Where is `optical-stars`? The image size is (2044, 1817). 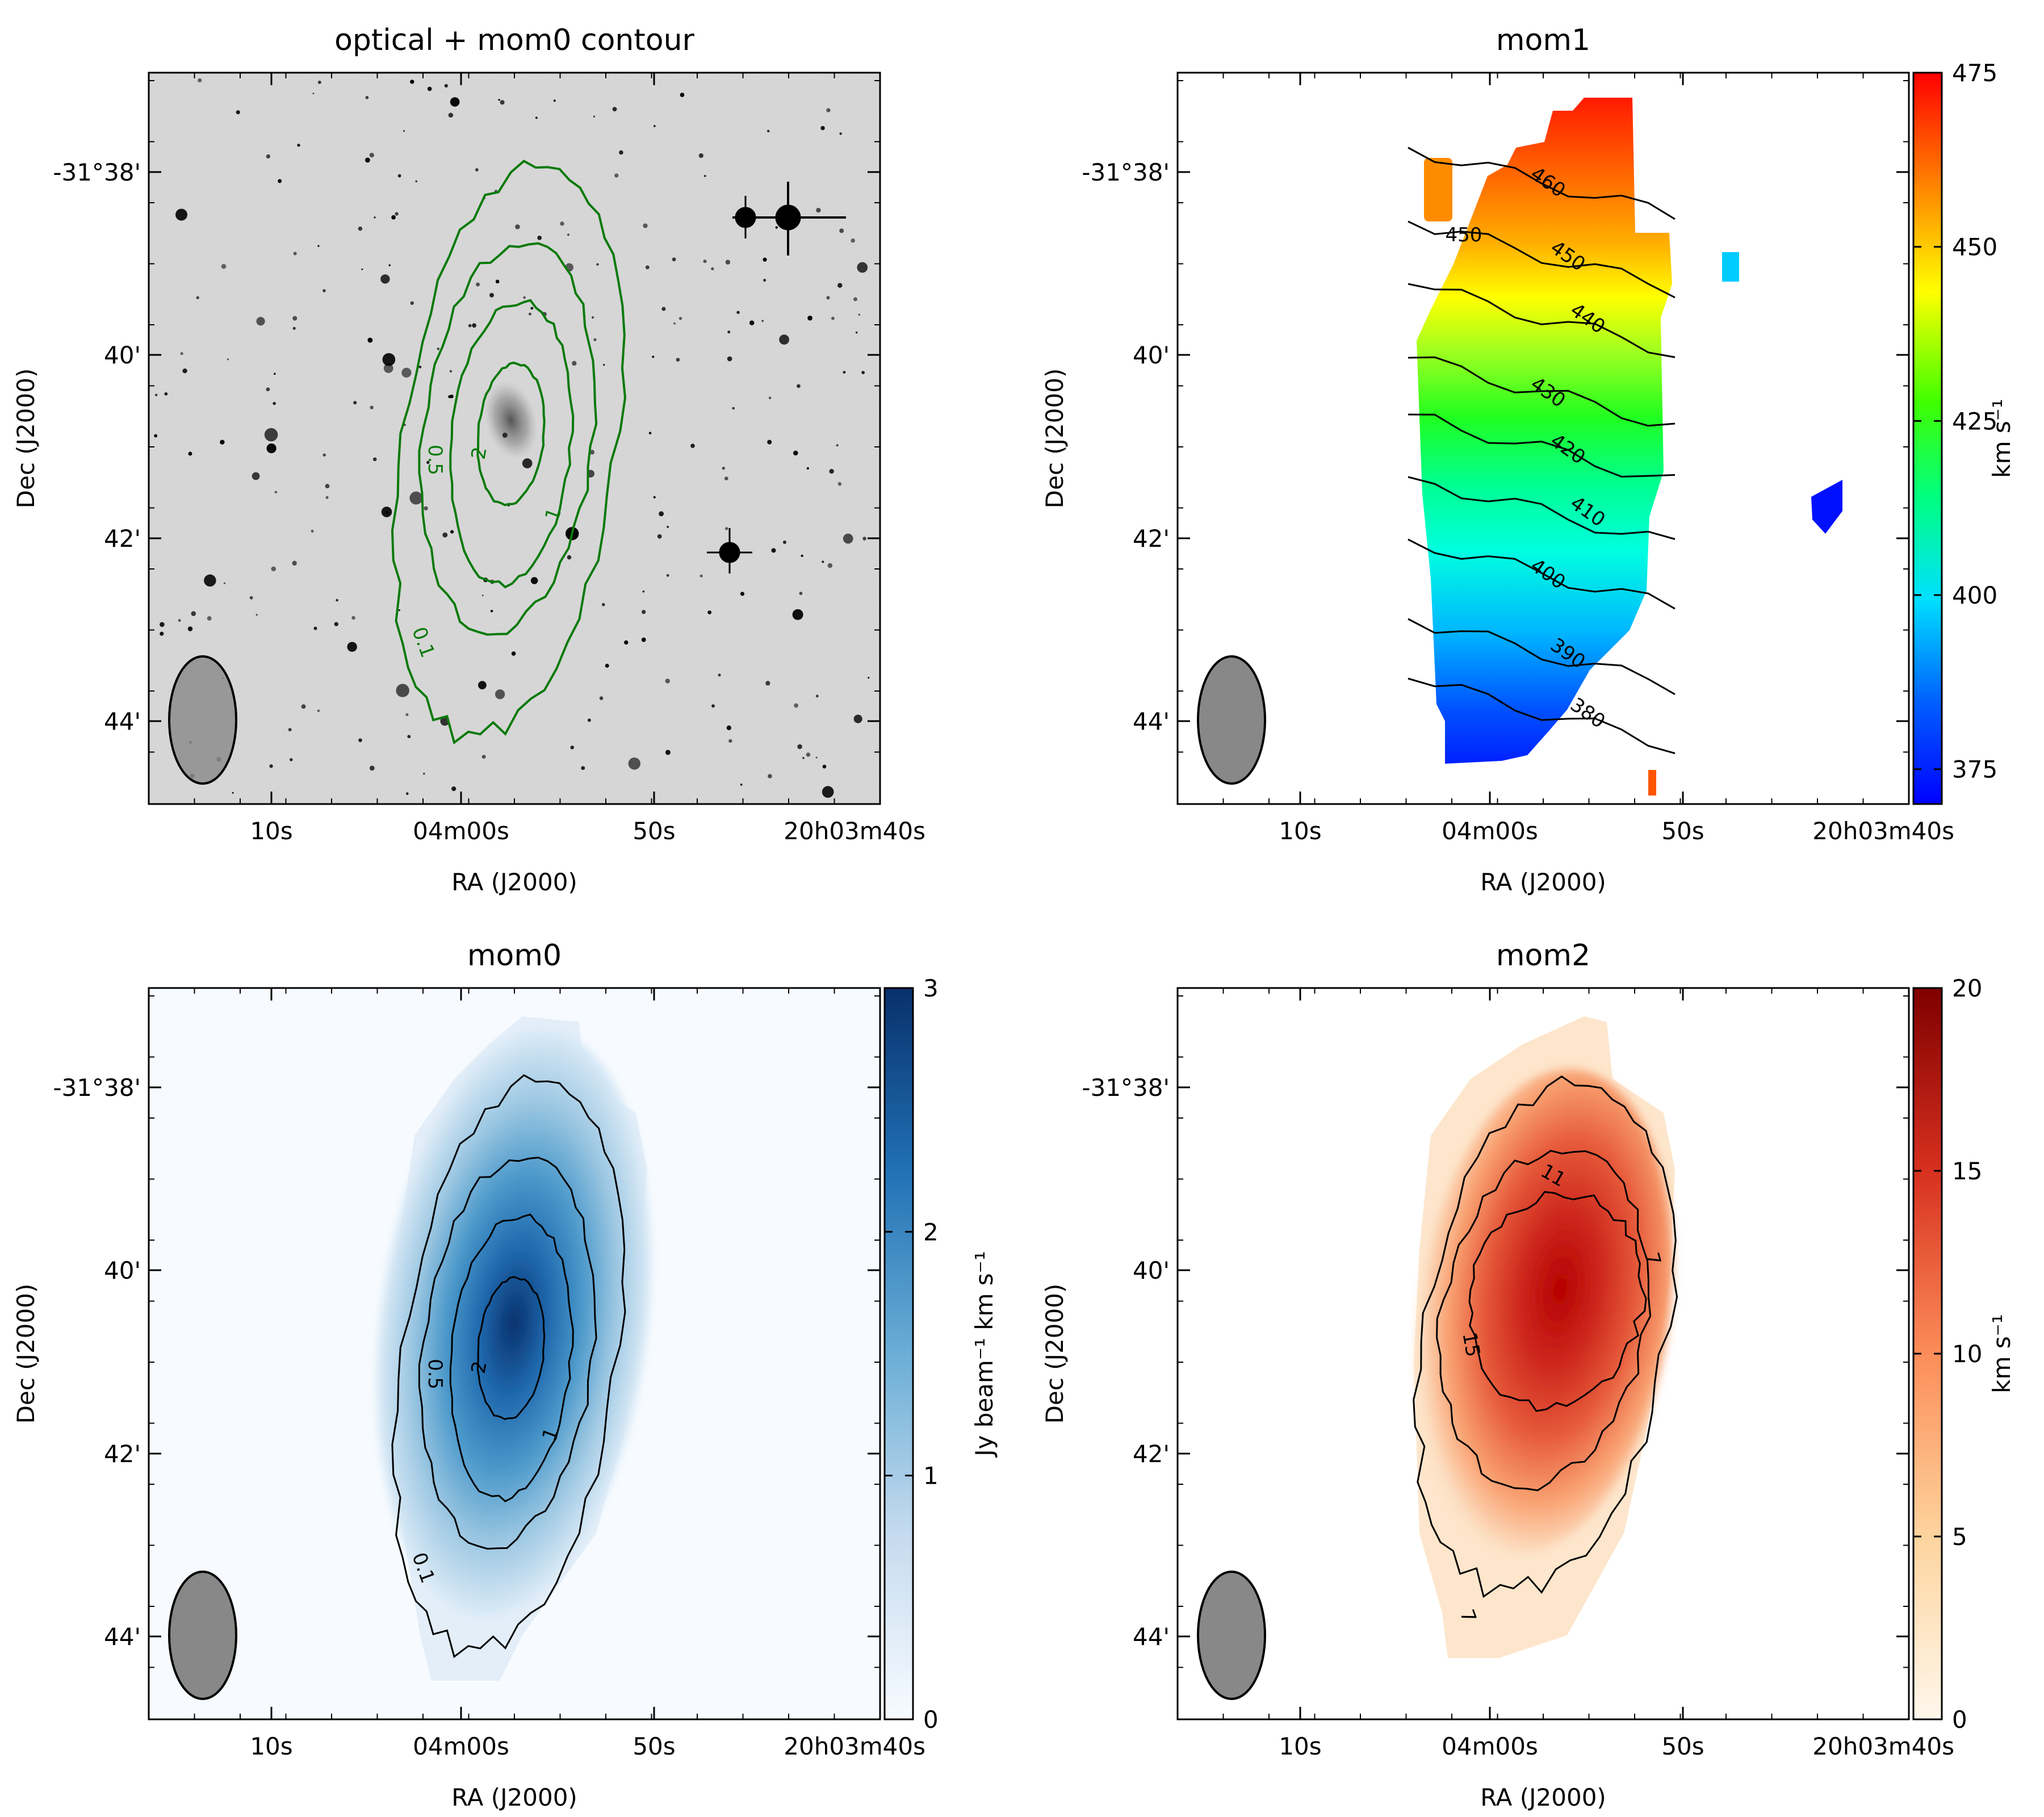
optical-stars is located at coordinates (512, 438).